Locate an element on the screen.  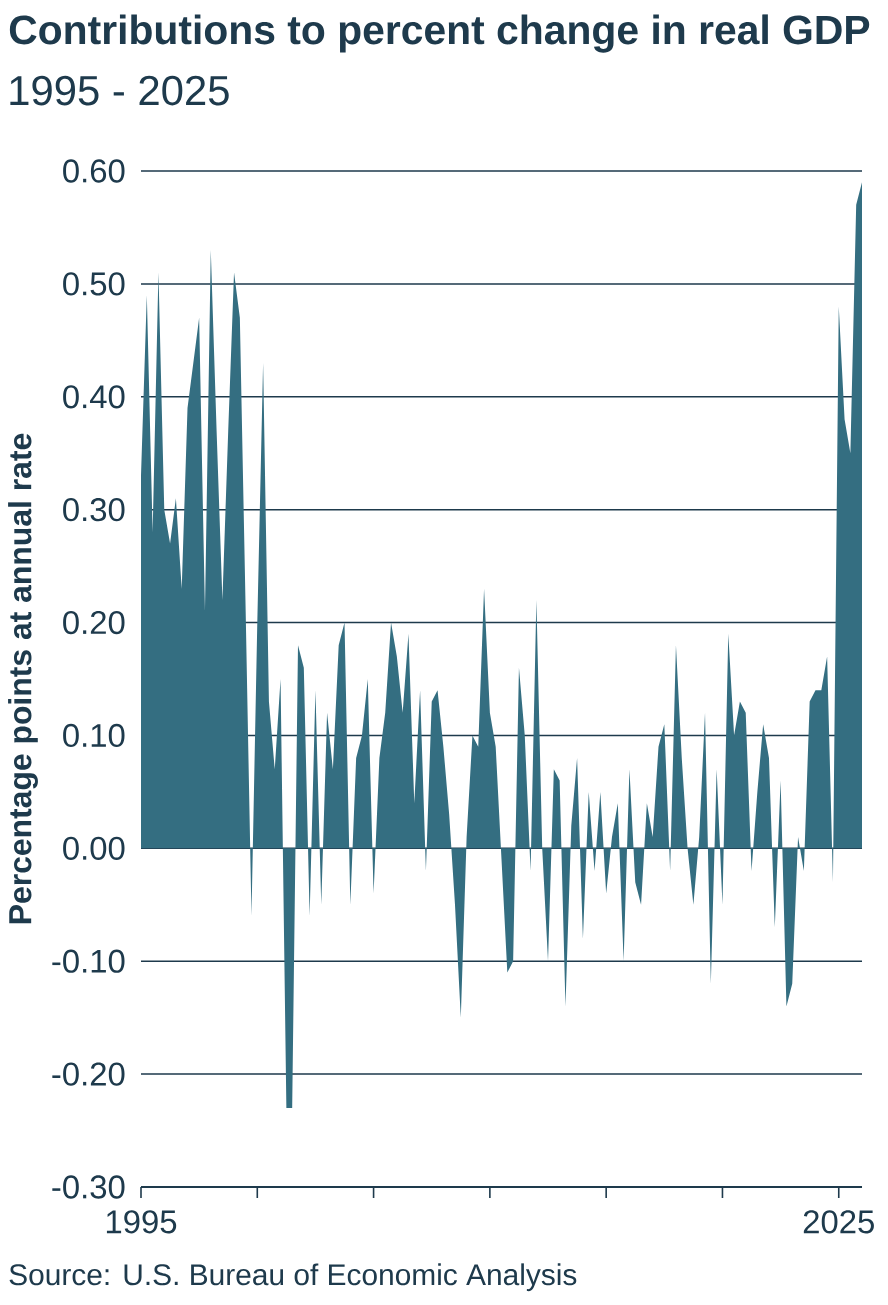
y-tick-label: 0.20 is located at coordinates (94, 622).